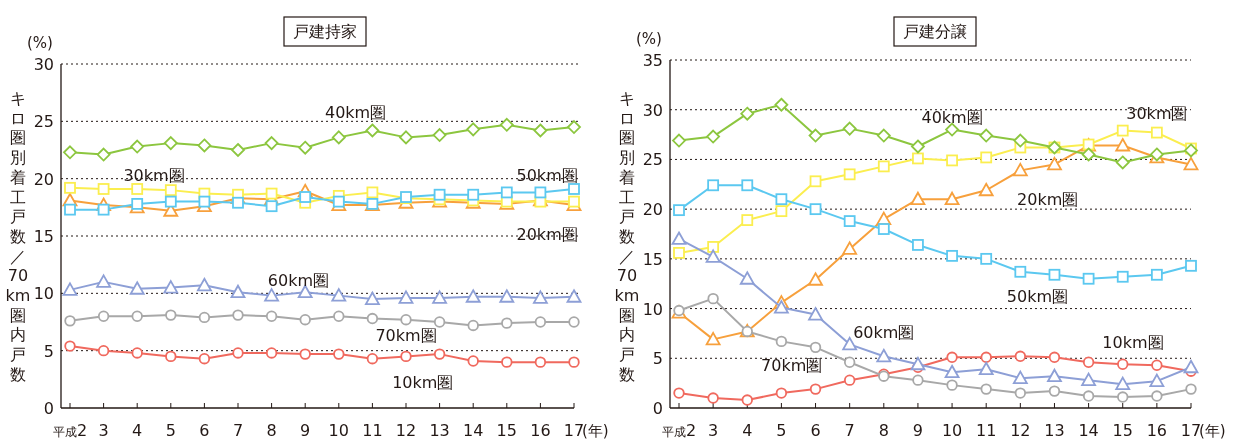 This screenshot has width=1247, height=441. I want to click on title: 戸建分譲, so click(935, 31).